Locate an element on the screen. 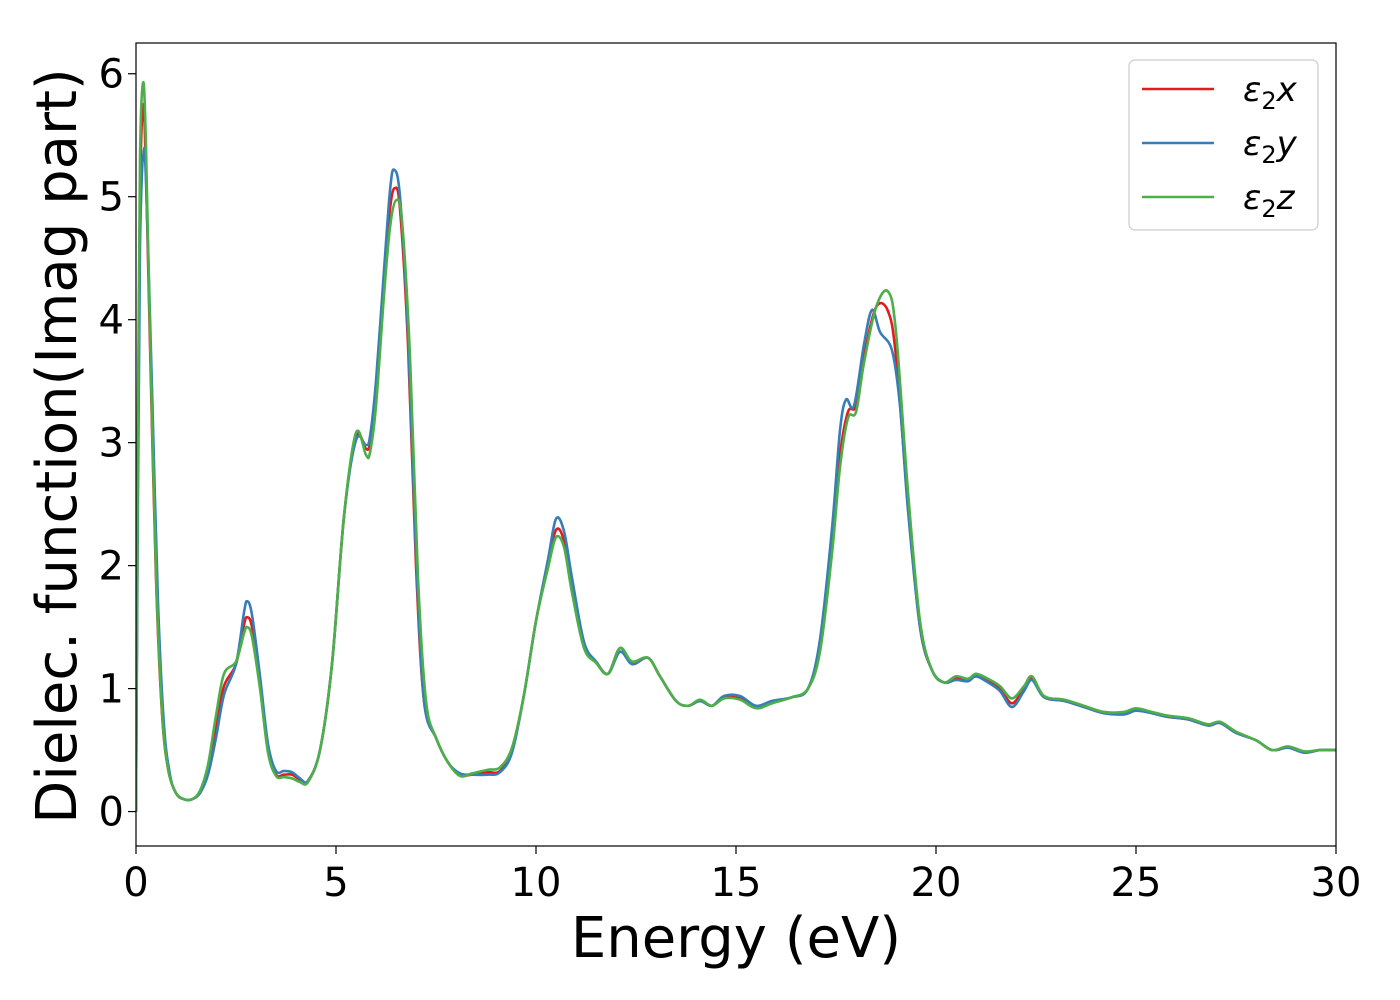 This screenshot has width=1400, height=1000. x-tick-label: 5 is located at coordinates (335, 883).